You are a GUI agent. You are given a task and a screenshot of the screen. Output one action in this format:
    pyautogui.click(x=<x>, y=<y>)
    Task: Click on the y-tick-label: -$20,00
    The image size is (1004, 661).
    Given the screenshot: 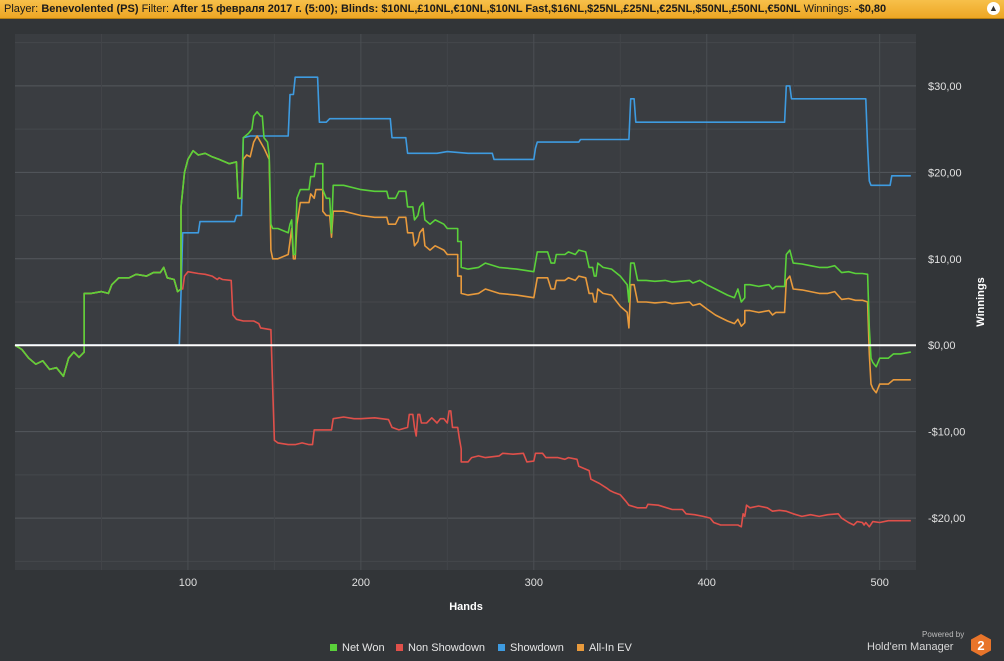 What is the action you would take?
    pyautogui.click(x=946, y=519)
    